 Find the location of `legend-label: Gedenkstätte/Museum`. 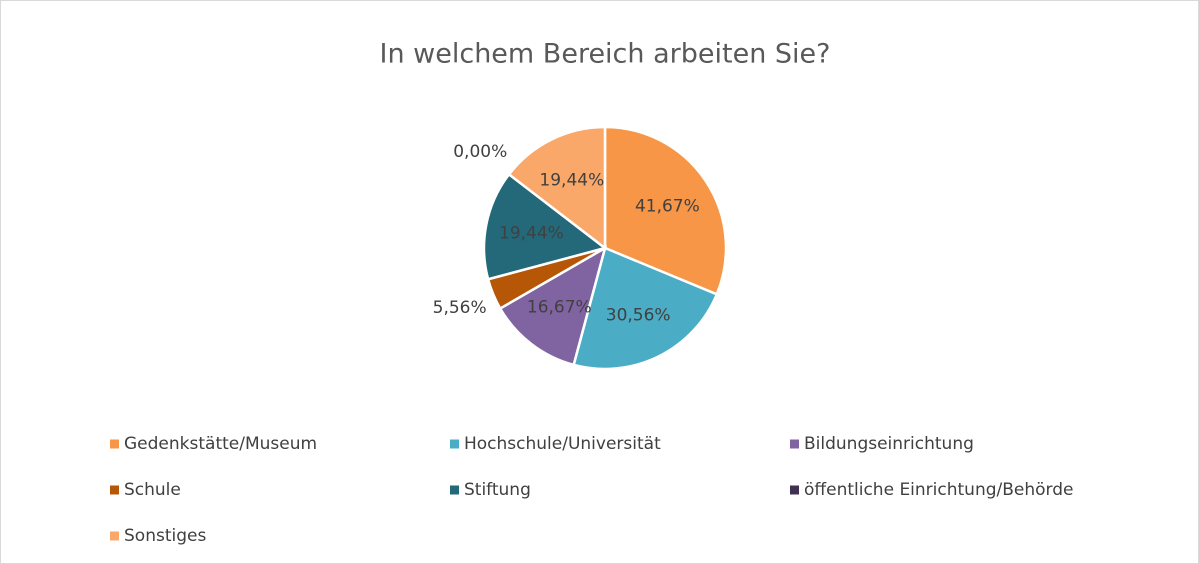

legend-label: Gedenkstätte/Museum is located at coordinates (220, 444).